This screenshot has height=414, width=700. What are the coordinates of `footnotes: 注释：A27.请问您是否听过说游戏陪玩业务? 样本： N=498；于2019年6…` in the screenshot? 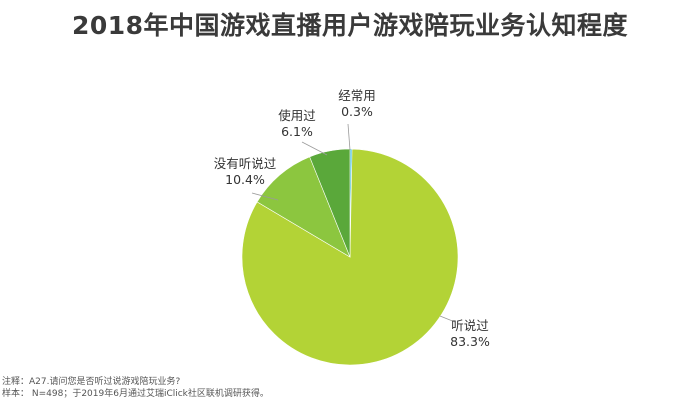 It's located at (135, 388).